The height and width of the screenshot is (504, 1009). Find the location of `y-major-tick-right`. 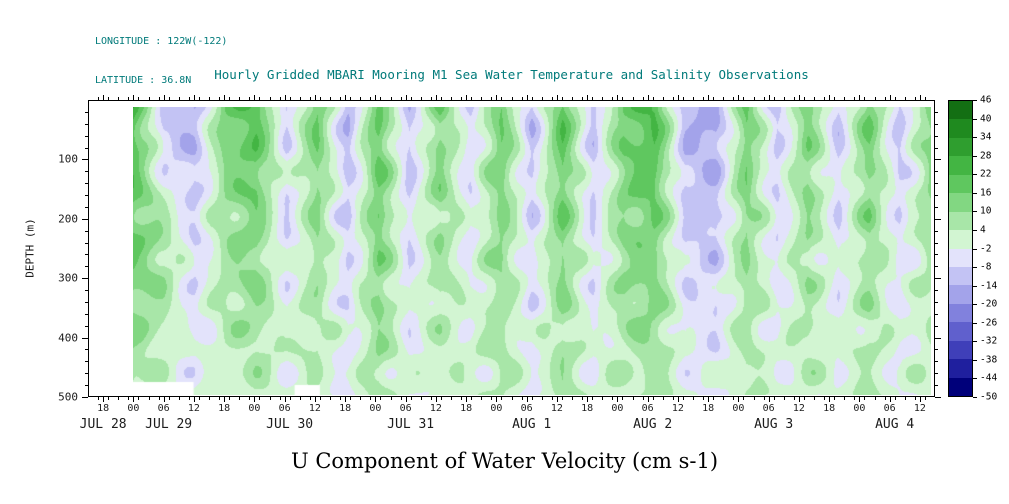

y-major-tick-right is located at coordinates (938, 397).